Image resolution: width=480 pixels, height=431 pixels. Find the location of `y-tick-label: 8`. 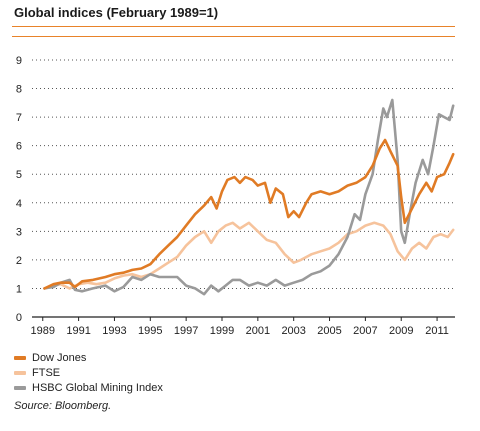

y-tick-label: 8 is located at coordinates (19, 90).